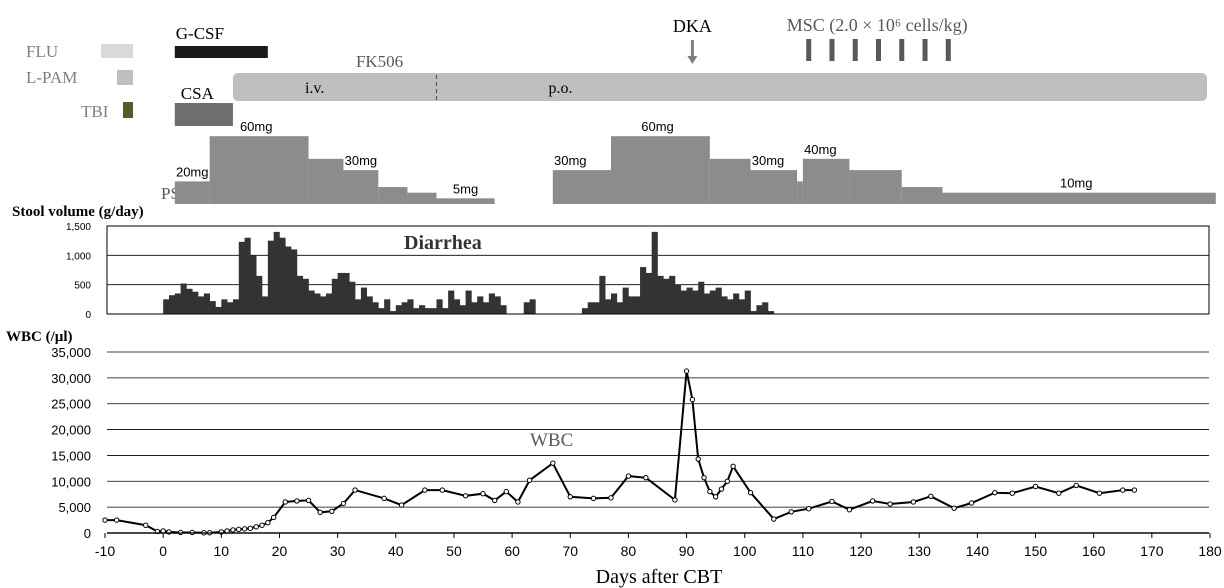  Describe the element at coordinates (95, 111) in the screenshot. I see `tbi-label: TBI` at that location.